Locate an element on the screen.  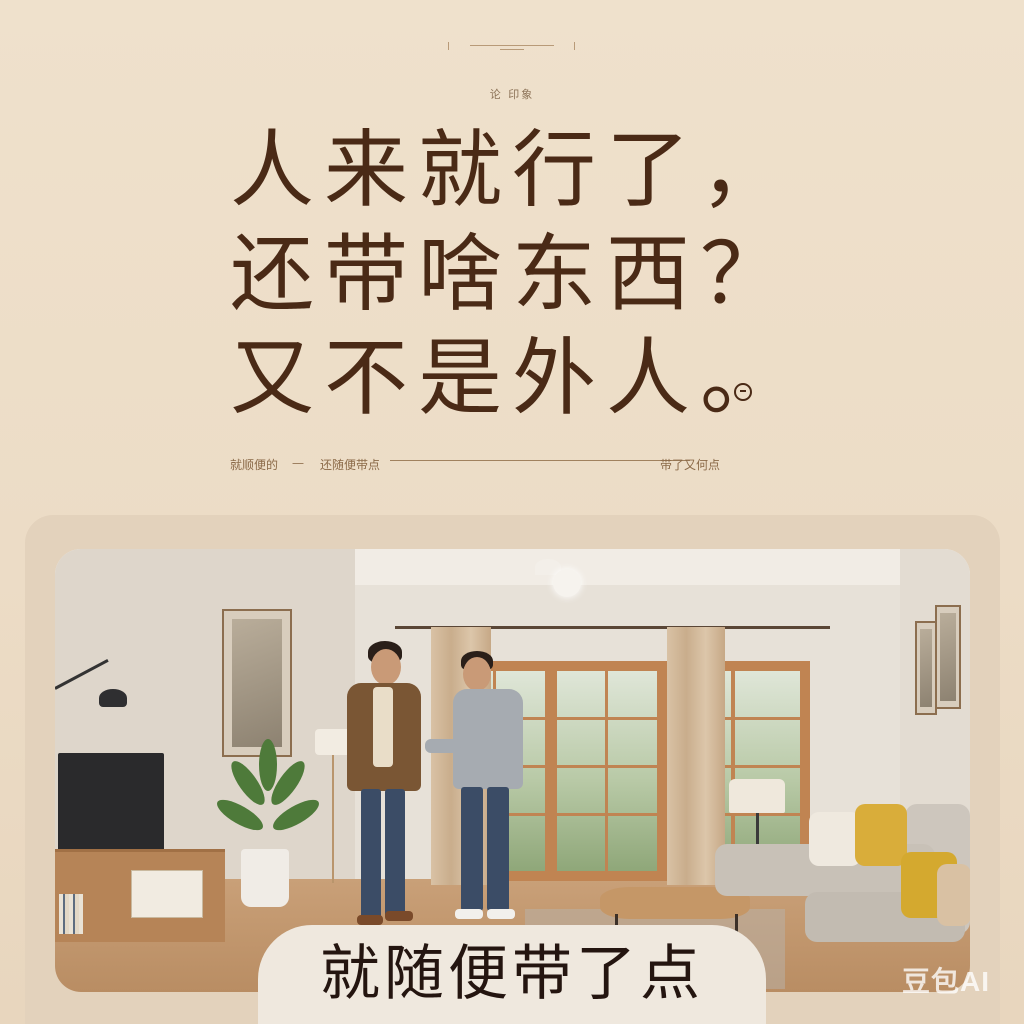
wall-picture-tall is located at coordinates (948, 657).